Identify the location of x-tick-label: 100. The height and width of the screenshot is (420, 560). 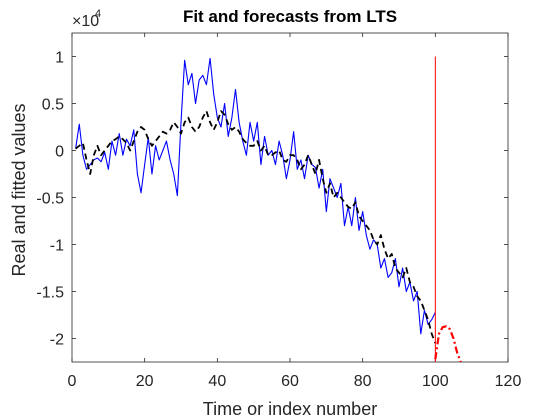
(435, 381).